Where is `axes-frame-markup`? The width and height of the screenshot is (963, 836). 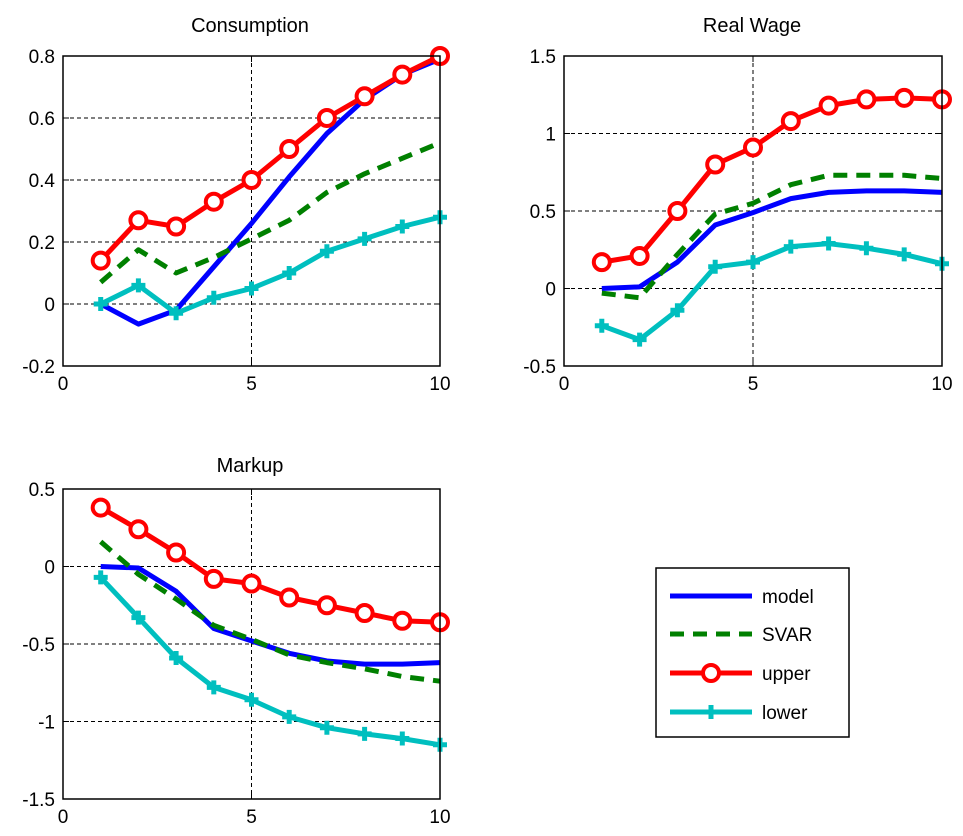 axes-frame-markup is located at coordinates (251, 644).